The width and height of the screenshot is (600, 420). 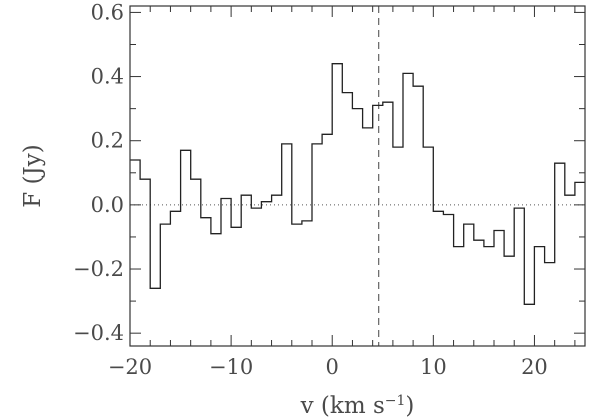 I want to click on y-axis-title: F (Jy), so click(x=33, y=175).